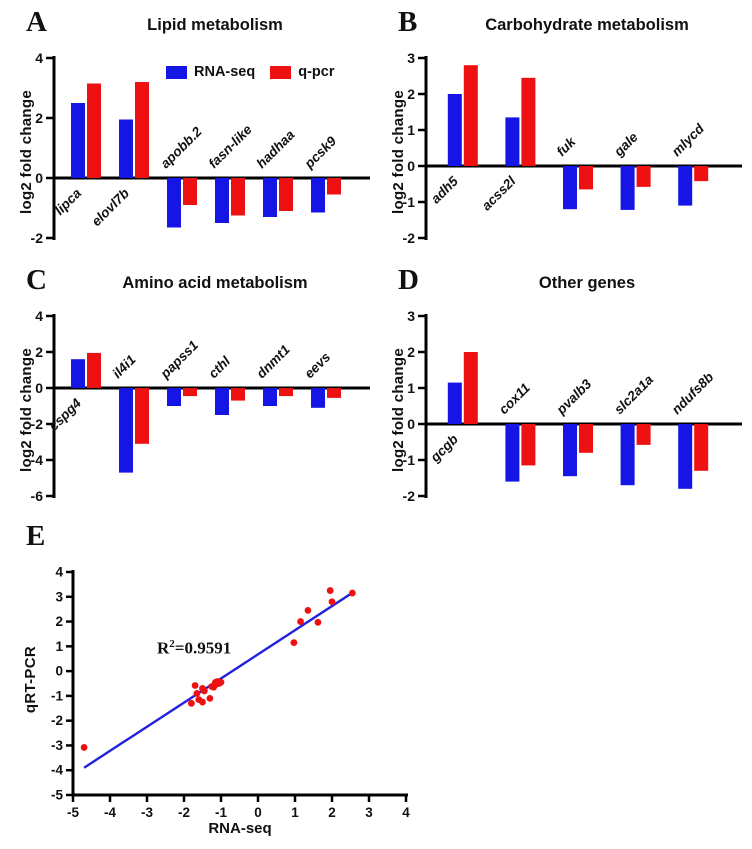 This screenshot has width=752, height=849. I want to click on legend-label-qpcr: q-pcr, so click(316, 72).